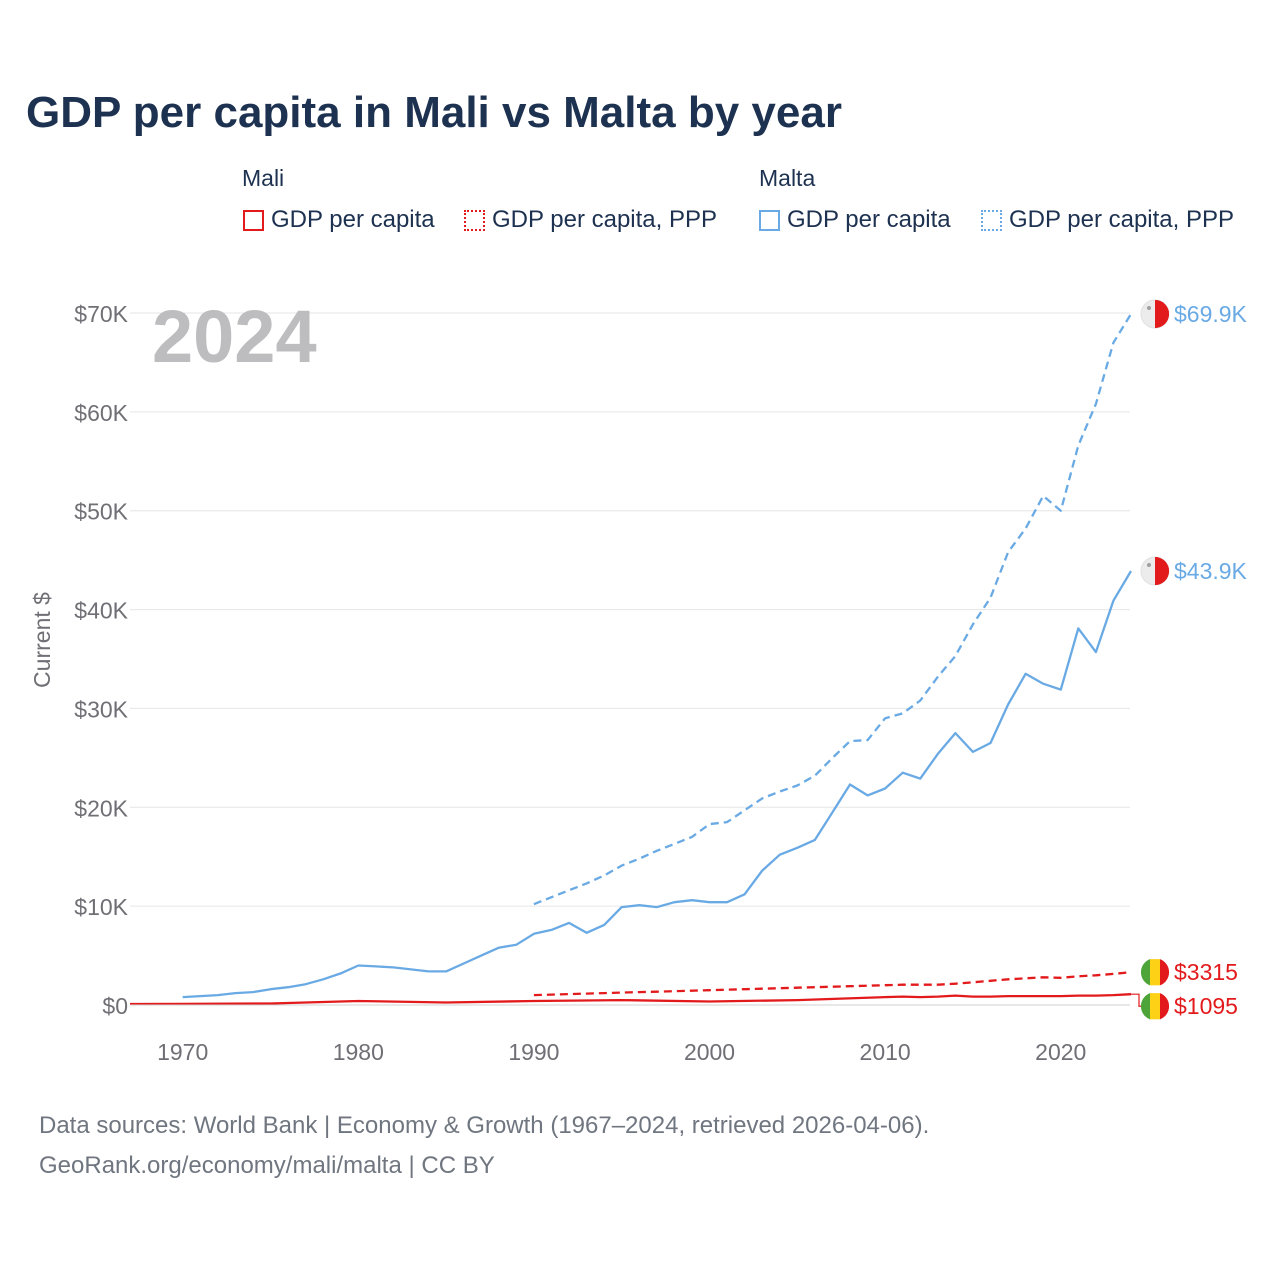 Image resolution: width=1280 pixels, height=1280 pixels. I want to click on x-tick-label: 1990, so click(533, 1052).